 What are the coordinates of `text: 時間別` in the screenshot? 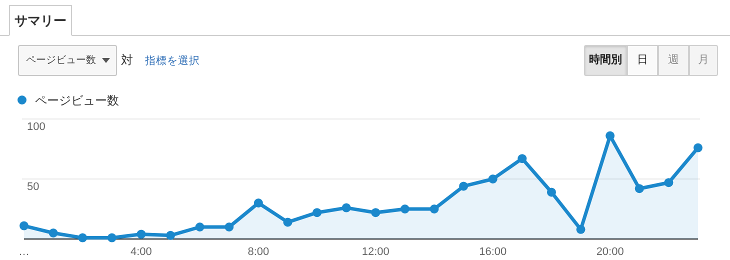 It's located at (605, 60).